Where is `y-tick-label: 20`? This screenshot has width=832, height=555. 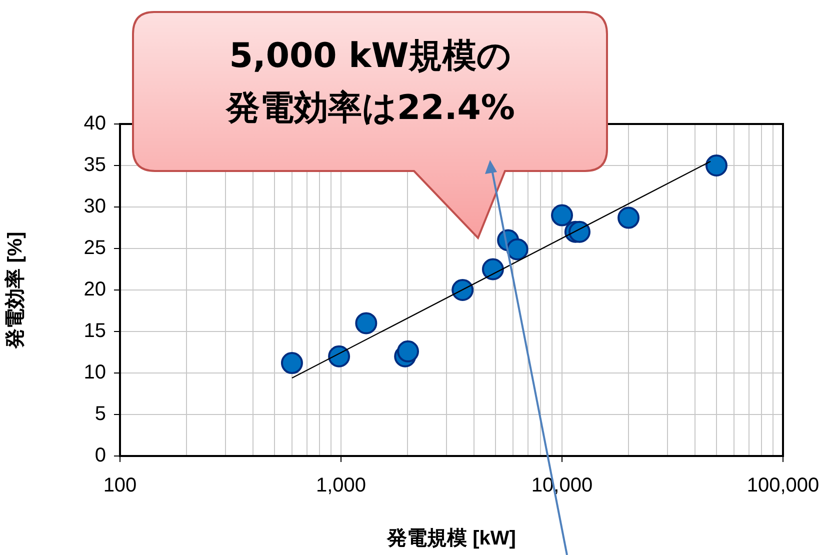
y-tick-label: 20 is located at coordinates (95, 289).